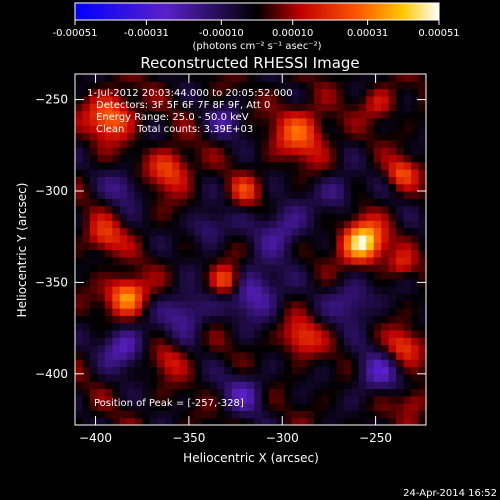 The image size is (500, 500). What do you see at coordinates (450, 493) in the screenshot?
I see `footer-timestamp: 24-Apr-2014 16:52` at bounding box center [450, 493].